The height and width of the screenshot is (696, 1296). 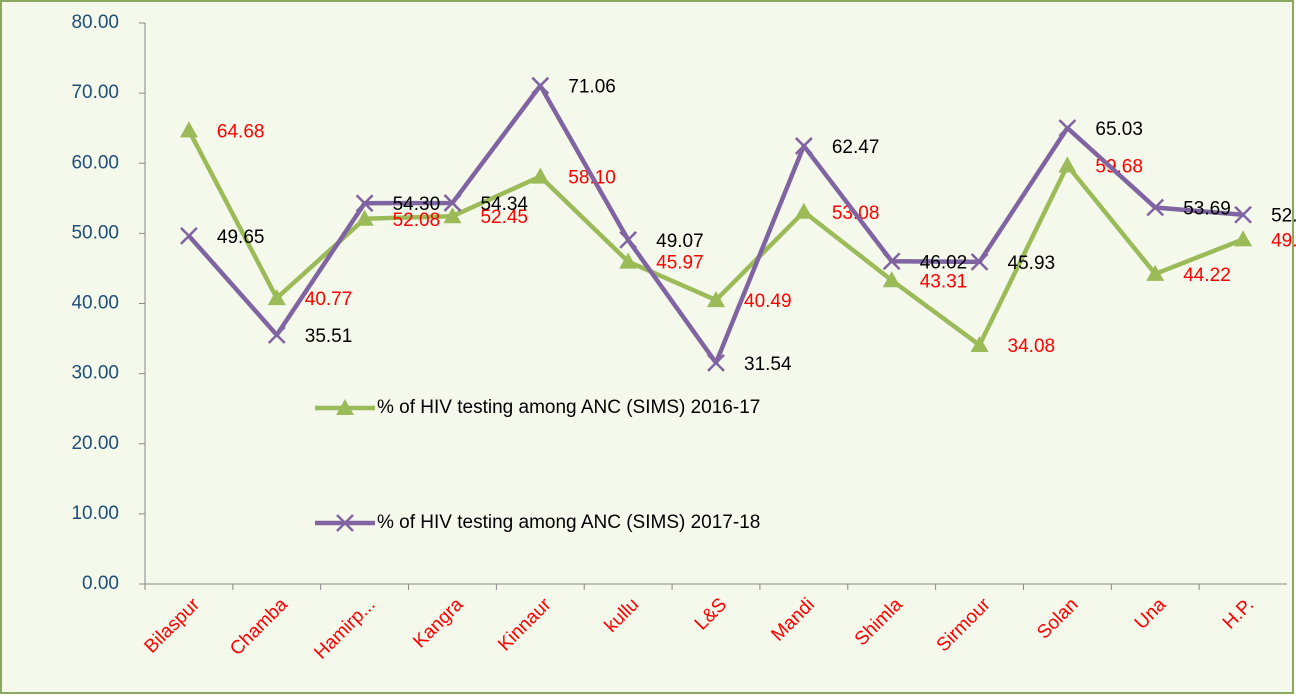 What do you see at coordinates (1032, 263) in the screenshot?
I see `data-label: 45.93` at bounding box center [1032, 263].